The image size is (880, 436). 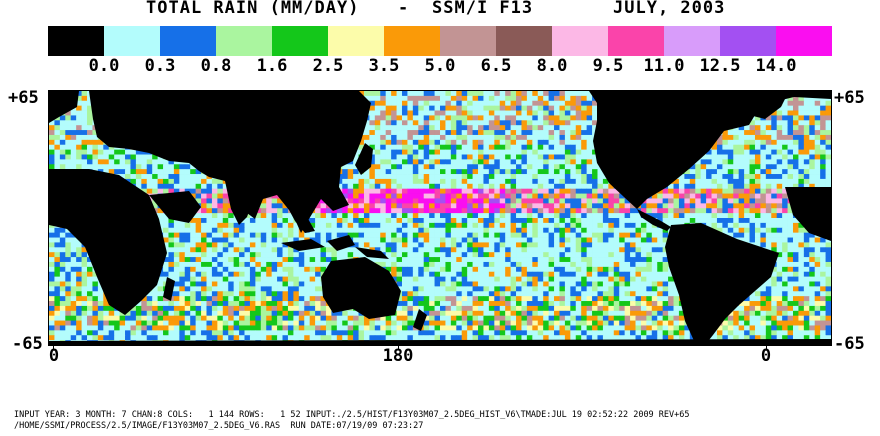 What do you see at coordinates (335, 247) in the screenshot?
I see `indonesia` at bounding box center [335, 247].